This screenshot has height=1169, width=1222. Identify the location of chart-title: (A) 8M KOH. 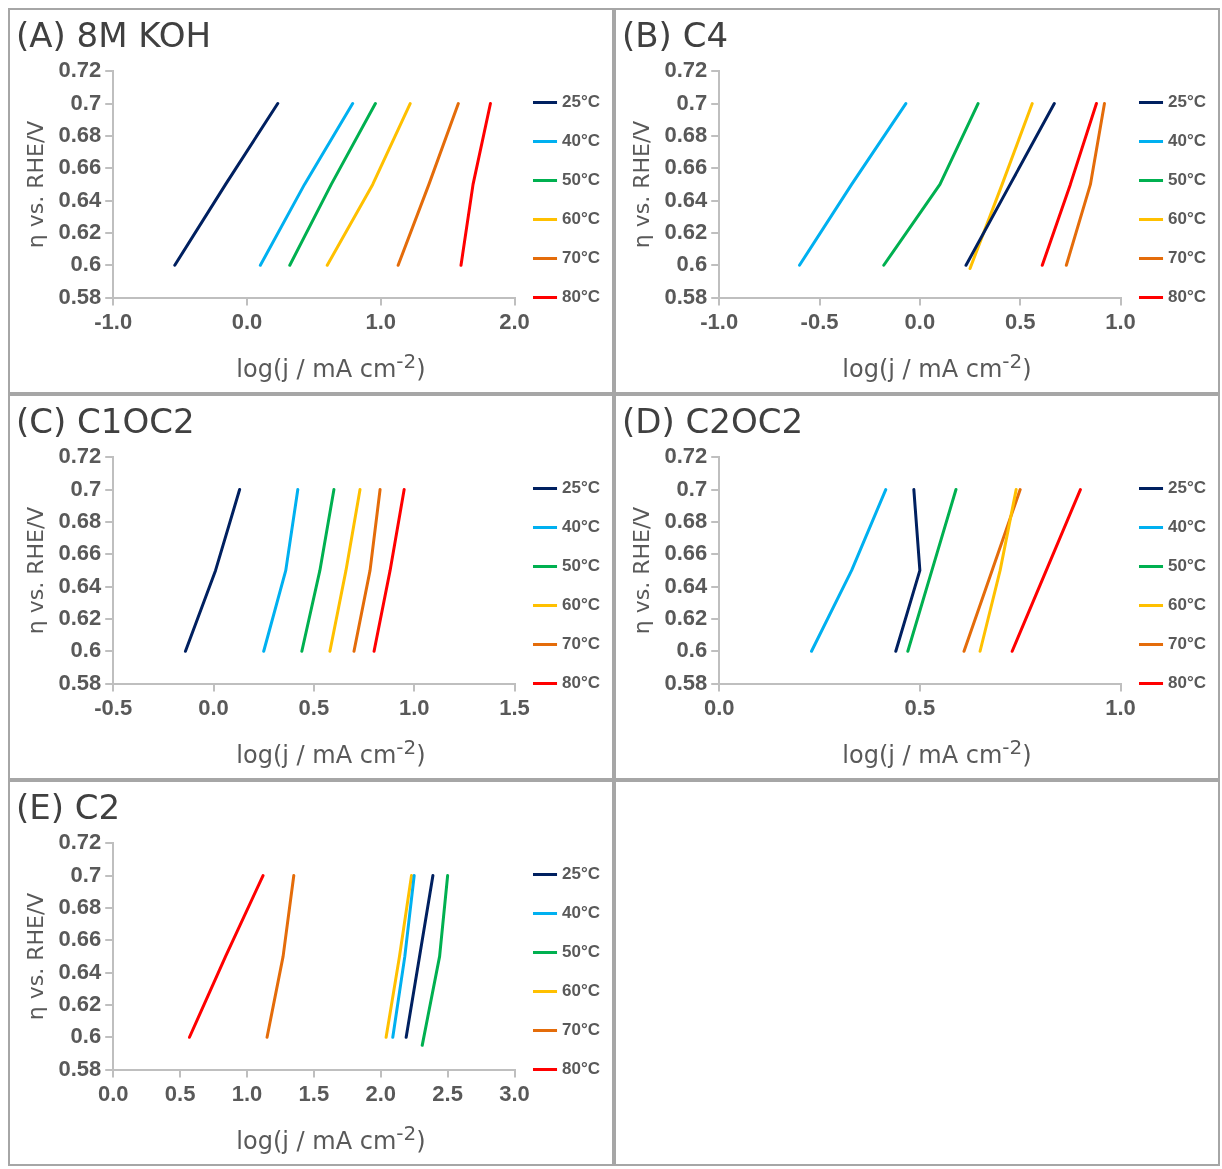
(114, 35).